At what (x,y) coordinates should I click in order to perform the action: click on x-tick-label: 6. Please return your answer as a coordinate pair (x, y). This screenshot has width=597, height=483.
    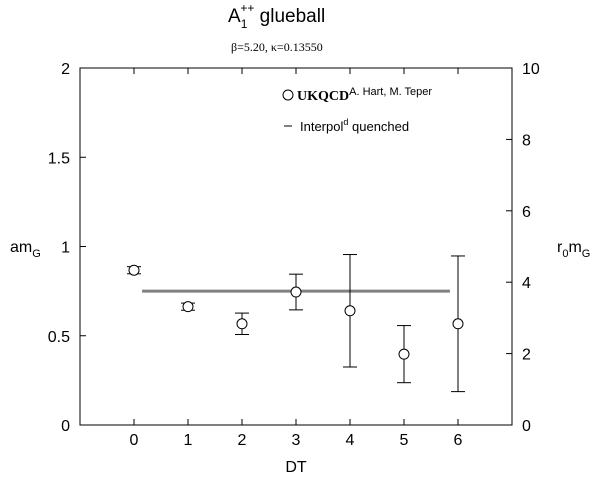
    Looking at the image, I should click on (458, 440).